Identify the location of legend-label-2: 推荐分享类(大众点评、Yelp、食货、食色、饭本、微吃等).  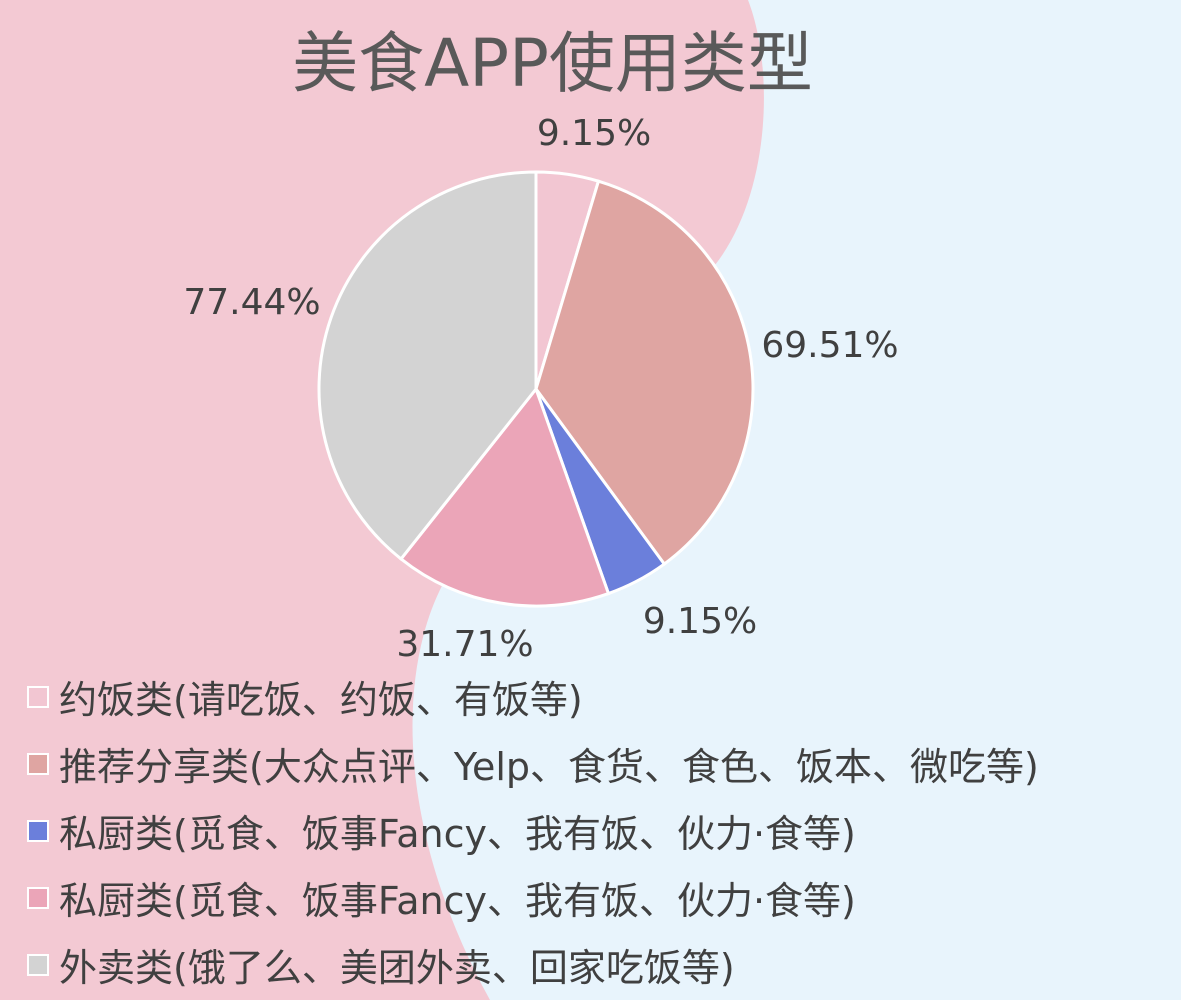
(549, 767).